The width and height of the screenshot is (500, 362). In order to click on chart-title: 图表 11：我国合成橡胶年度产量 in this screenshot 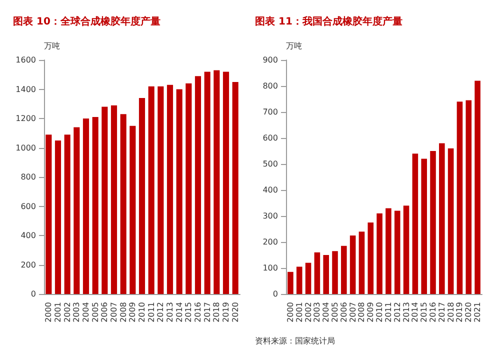, I will do `click(328, 22)`.